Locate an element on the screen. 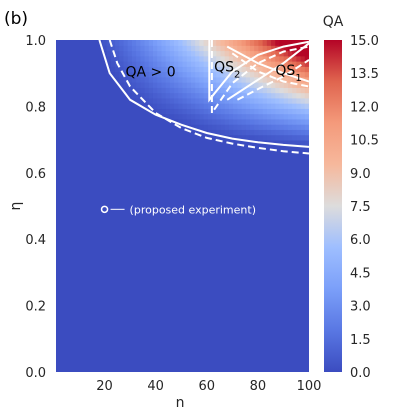  proposed-experiment-marker: (proposed experiment) is located at coordinates (178, 209).